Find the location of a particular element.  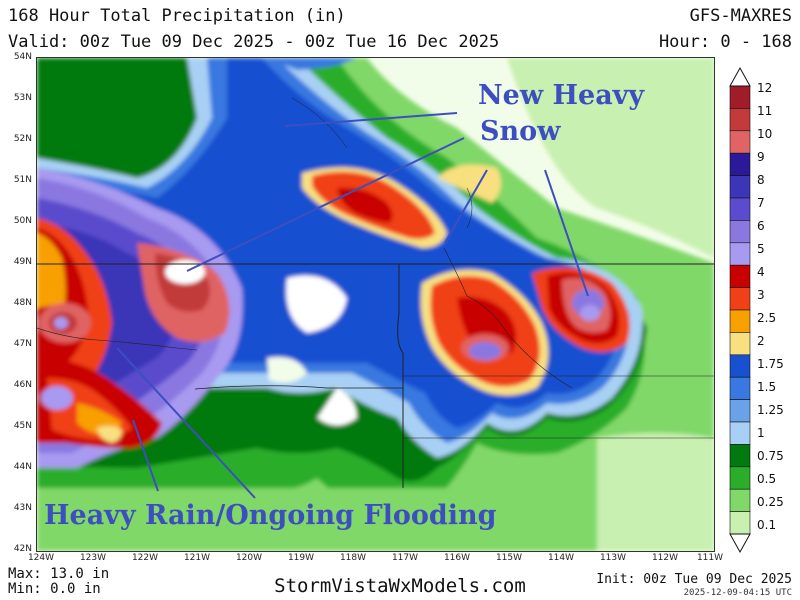

colorbar-swatches is located at coordinates (740, 310).